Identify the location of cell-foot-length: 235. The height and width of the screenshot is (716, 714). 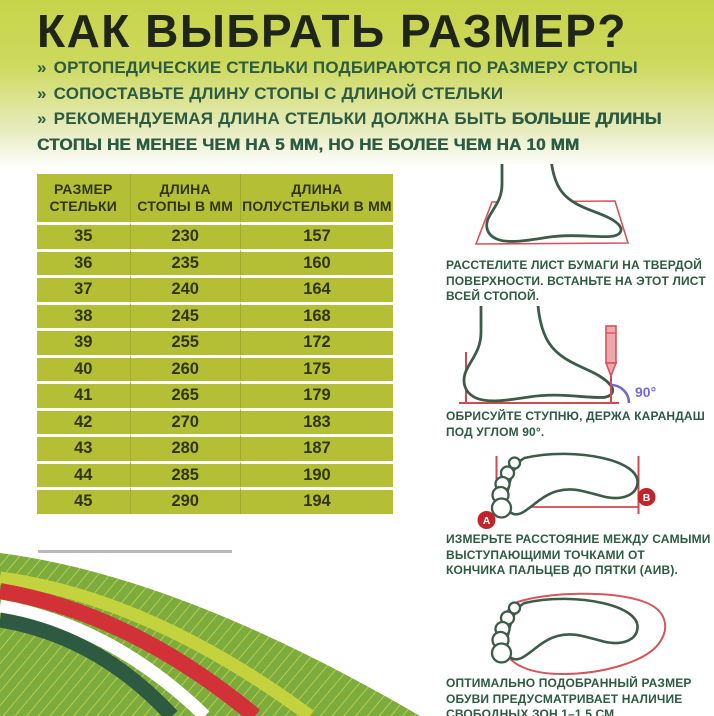
(184, 261).